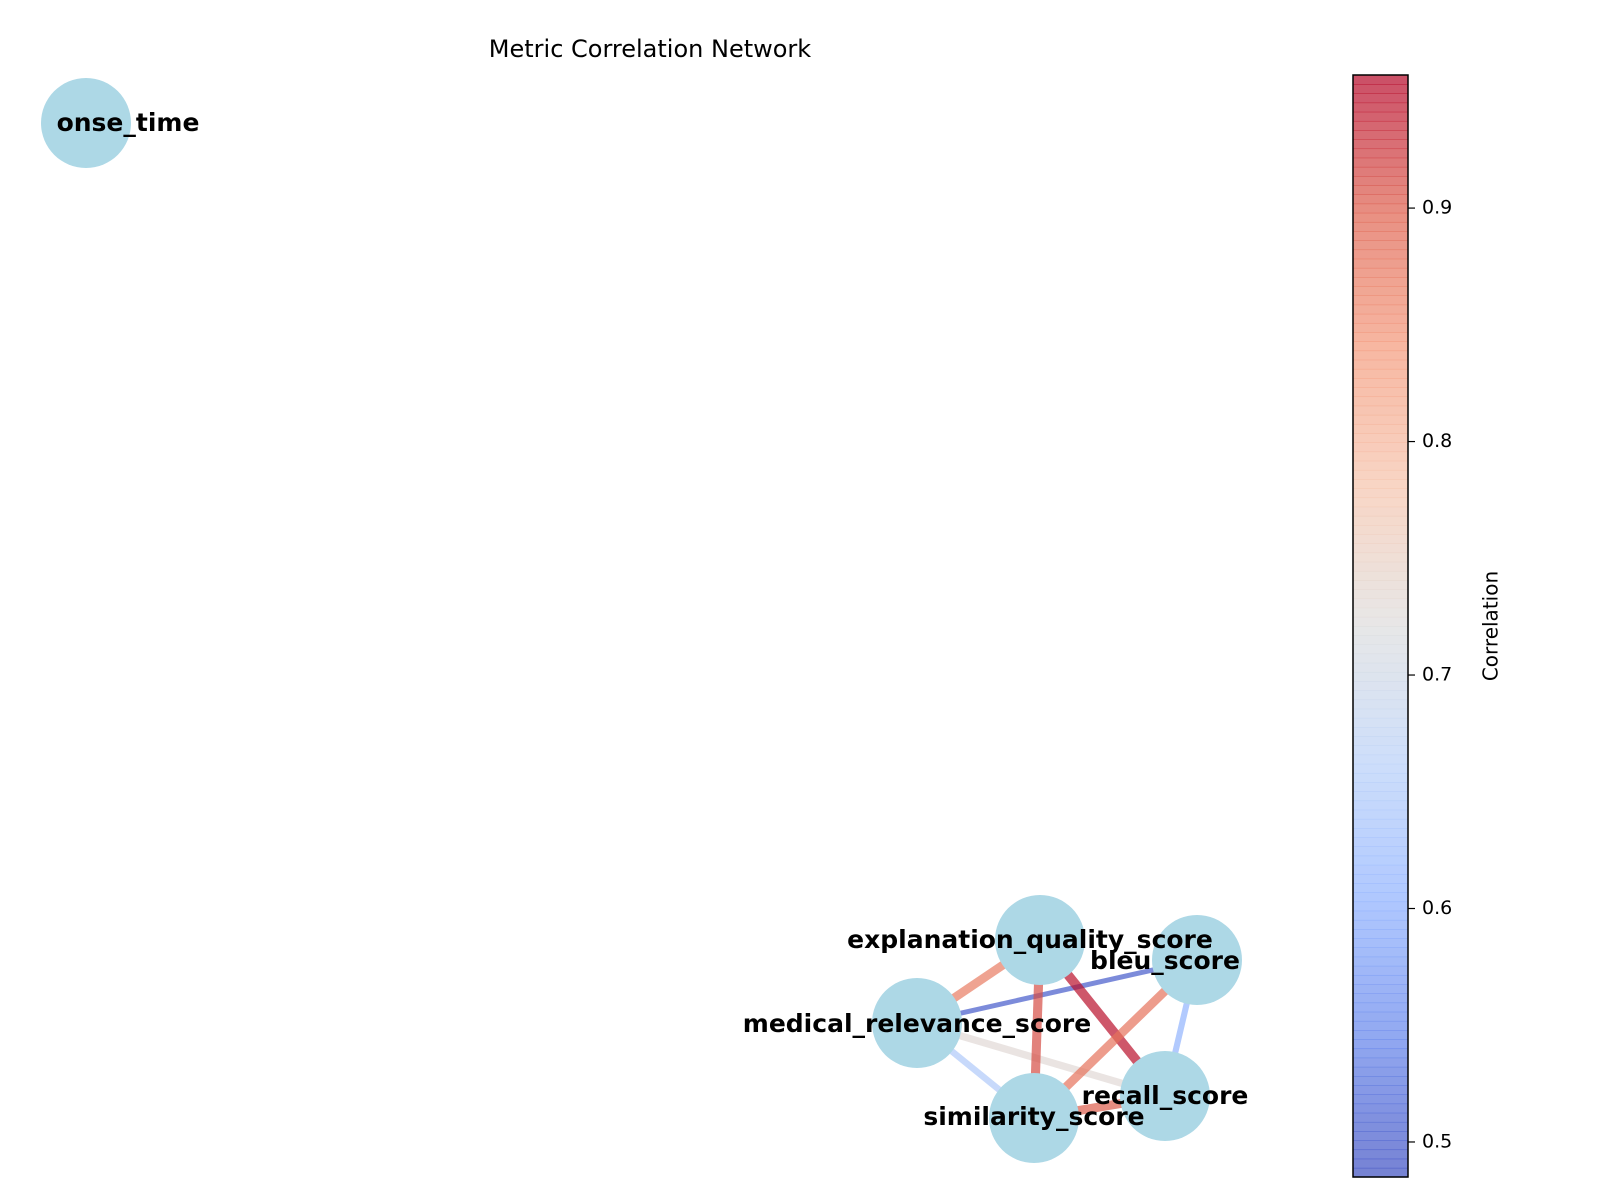 Image resolution: width=1600 pixels, height=1200 pixels. I want to click on colorbar-tick-label: 0.5, so click(1437, 1141).